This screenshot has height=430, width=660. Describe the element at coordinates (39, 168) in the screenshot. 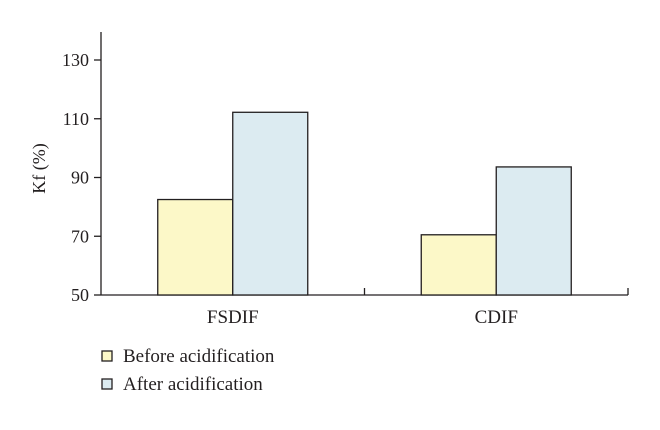

I see `y-axis-title: Kf (%)` at that location.